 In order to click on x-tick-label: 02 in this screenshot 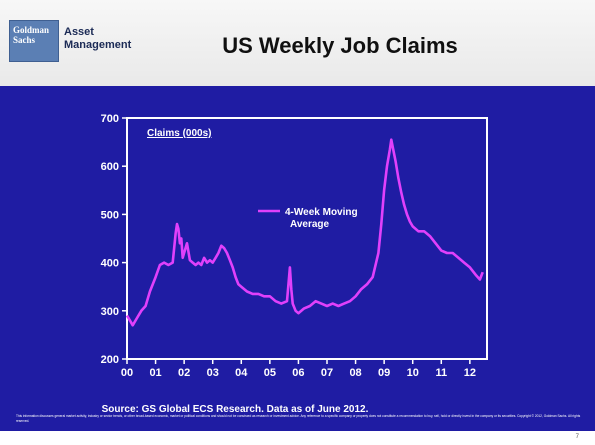, I will do `click(184, 373)`.